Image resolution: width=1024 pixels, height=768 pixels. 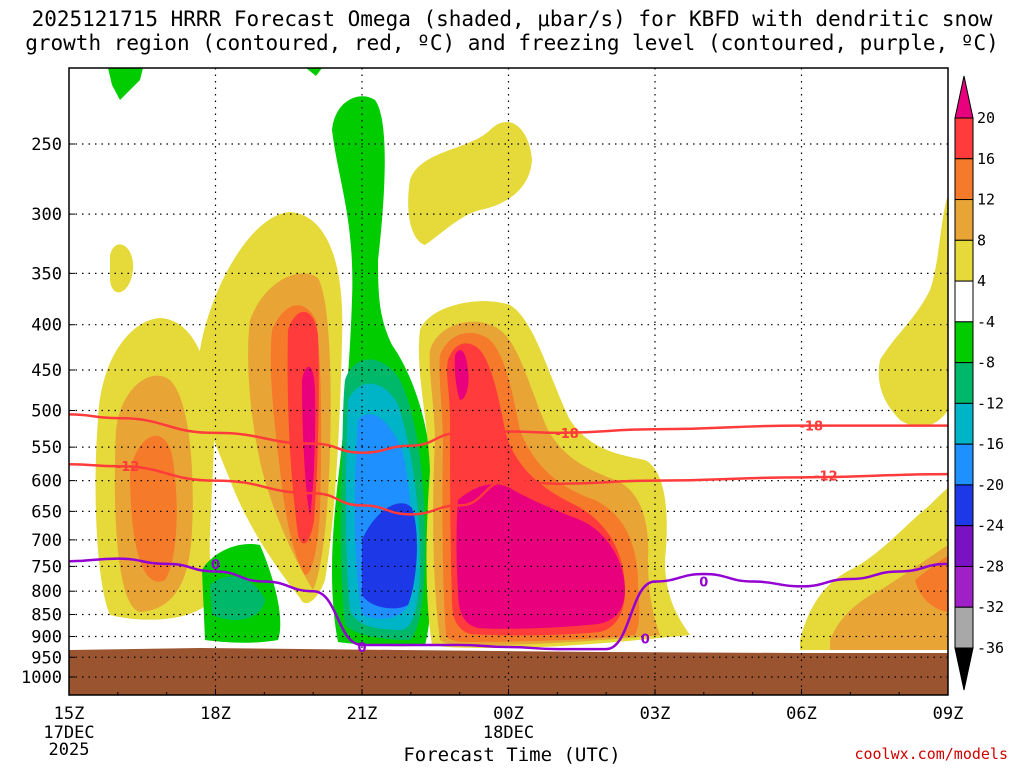 What do you see at coordinates (986, 200) in the screenshot?
I see `colorbar-label: 12` at bounding box center [986, 200].